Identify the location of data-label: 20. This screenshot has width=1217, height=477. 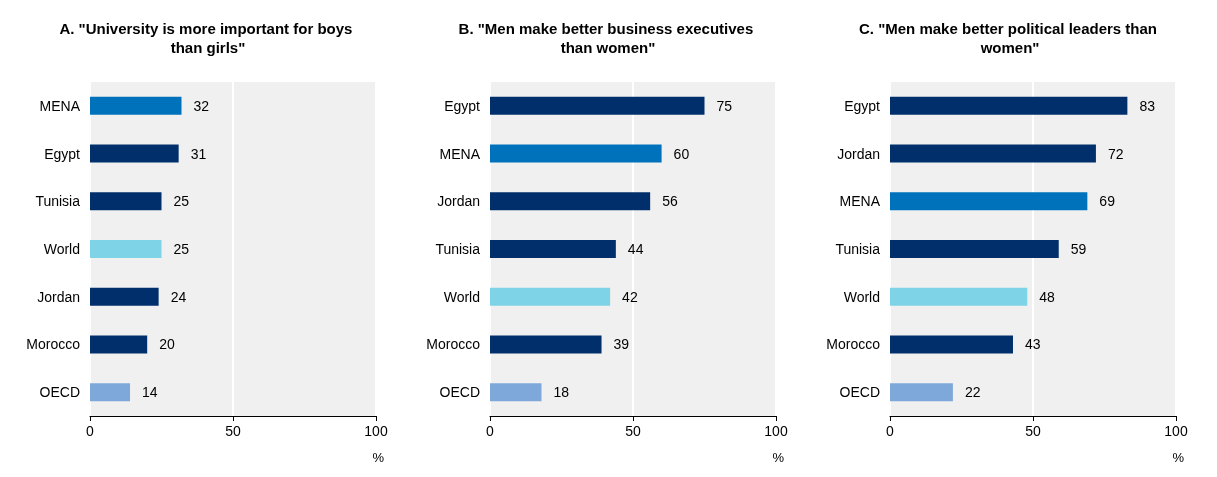
(167, 344).